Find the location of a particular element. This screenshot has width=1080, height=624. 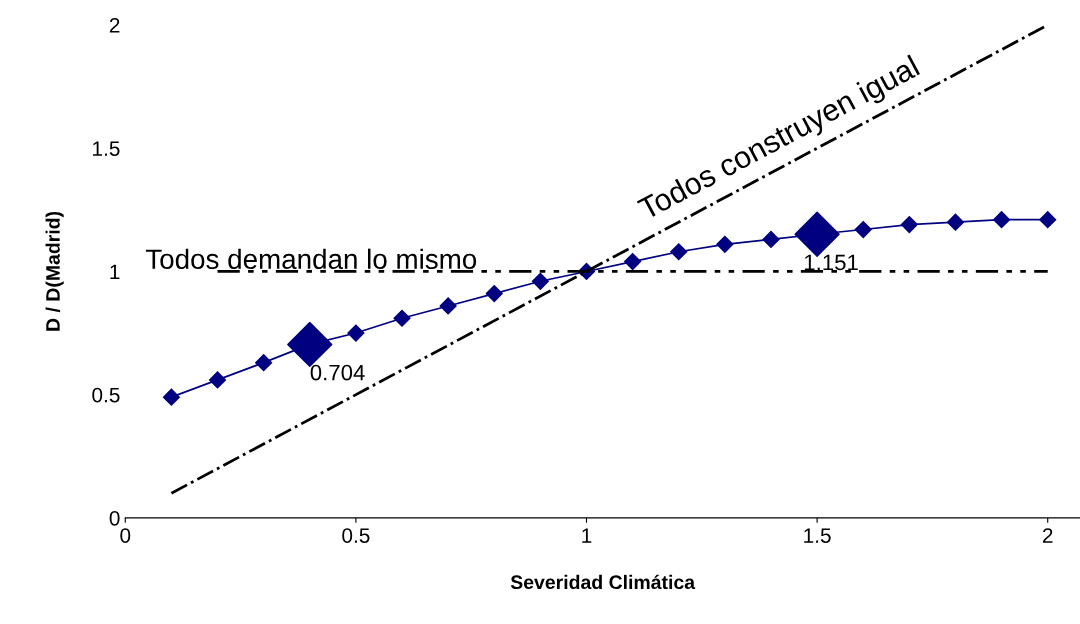

y-tick-label: 0.5 is located at coordinates (106, 395).